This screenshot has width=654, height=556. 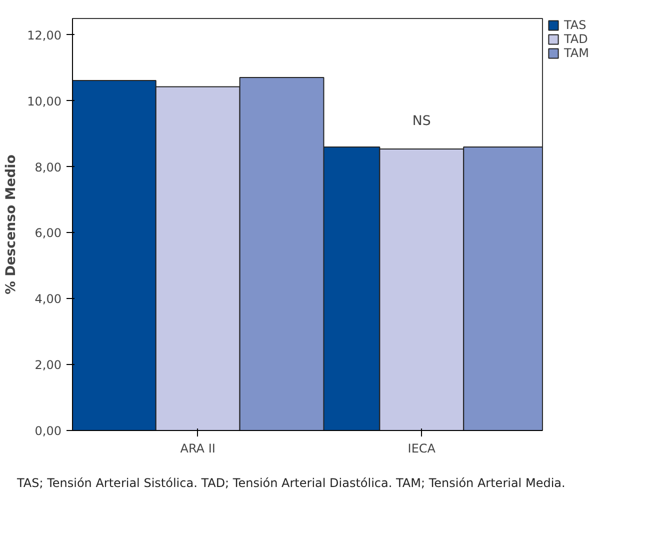 I want to click on legend-label: TAS, so click(x=575, y=25).